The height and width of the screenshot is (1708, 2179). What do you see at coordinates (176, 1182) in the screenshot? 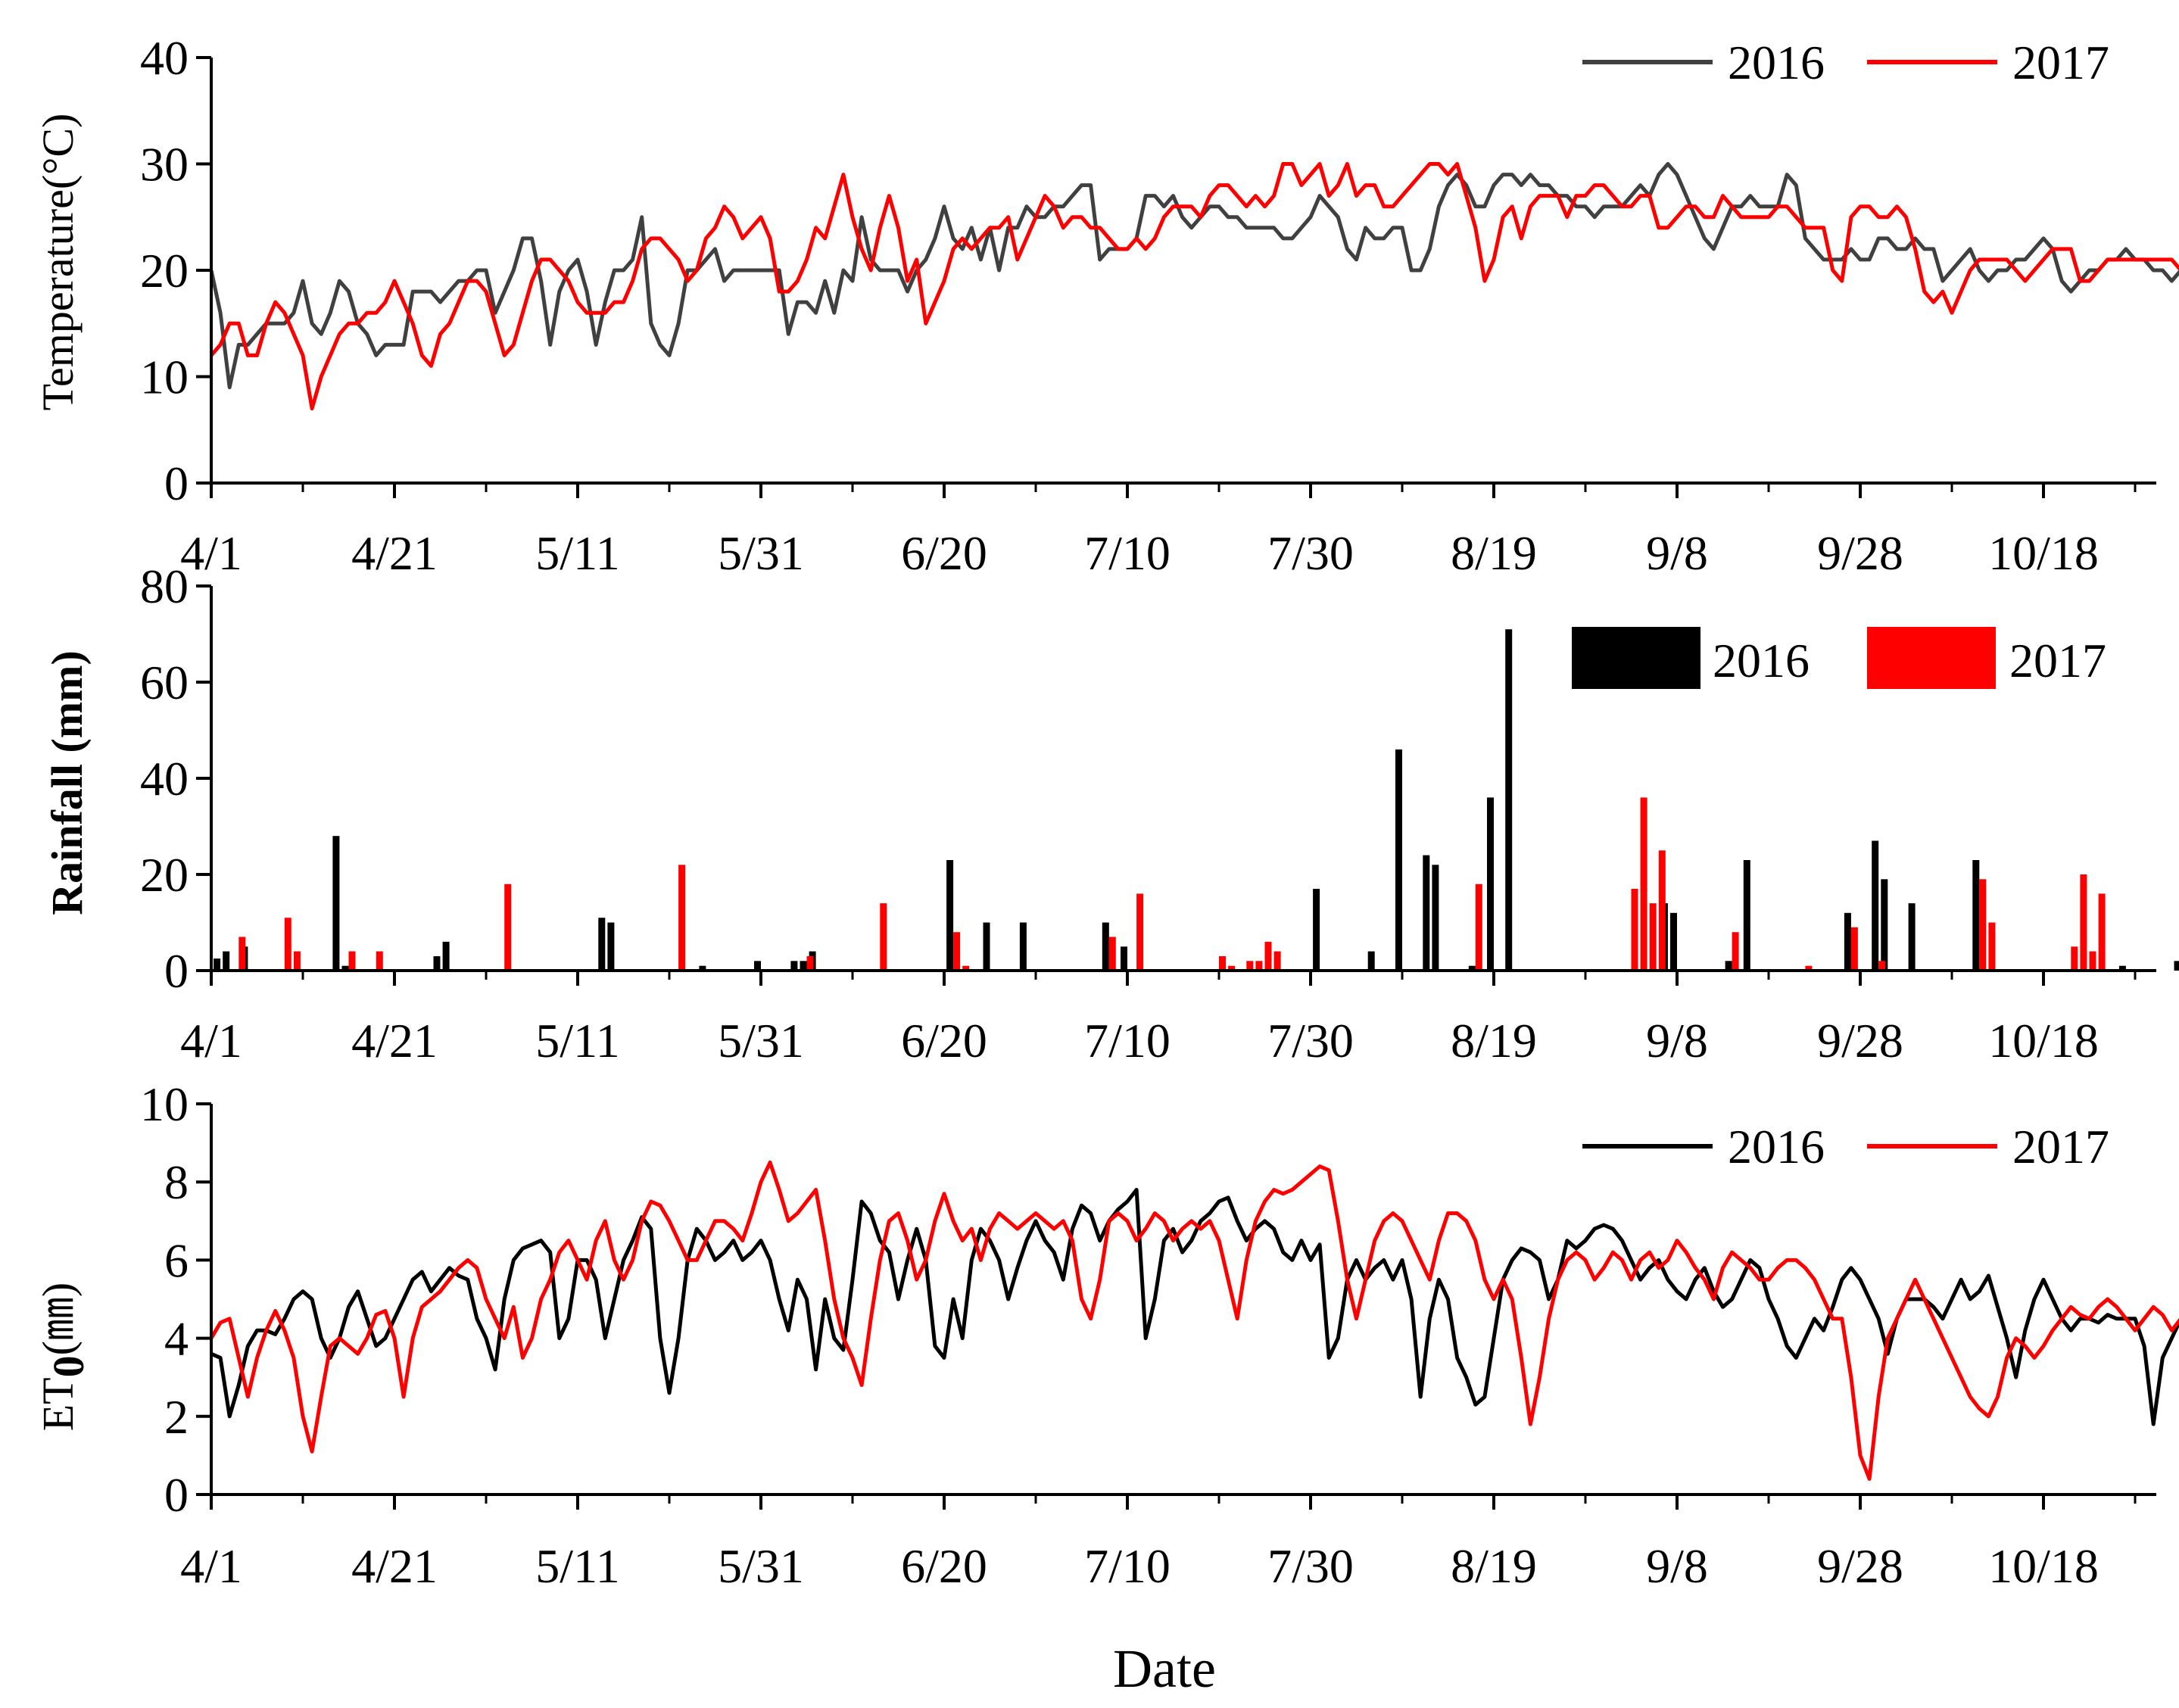
I see `et0-y-tick-label: 8` at bounding box center [176, 1182].